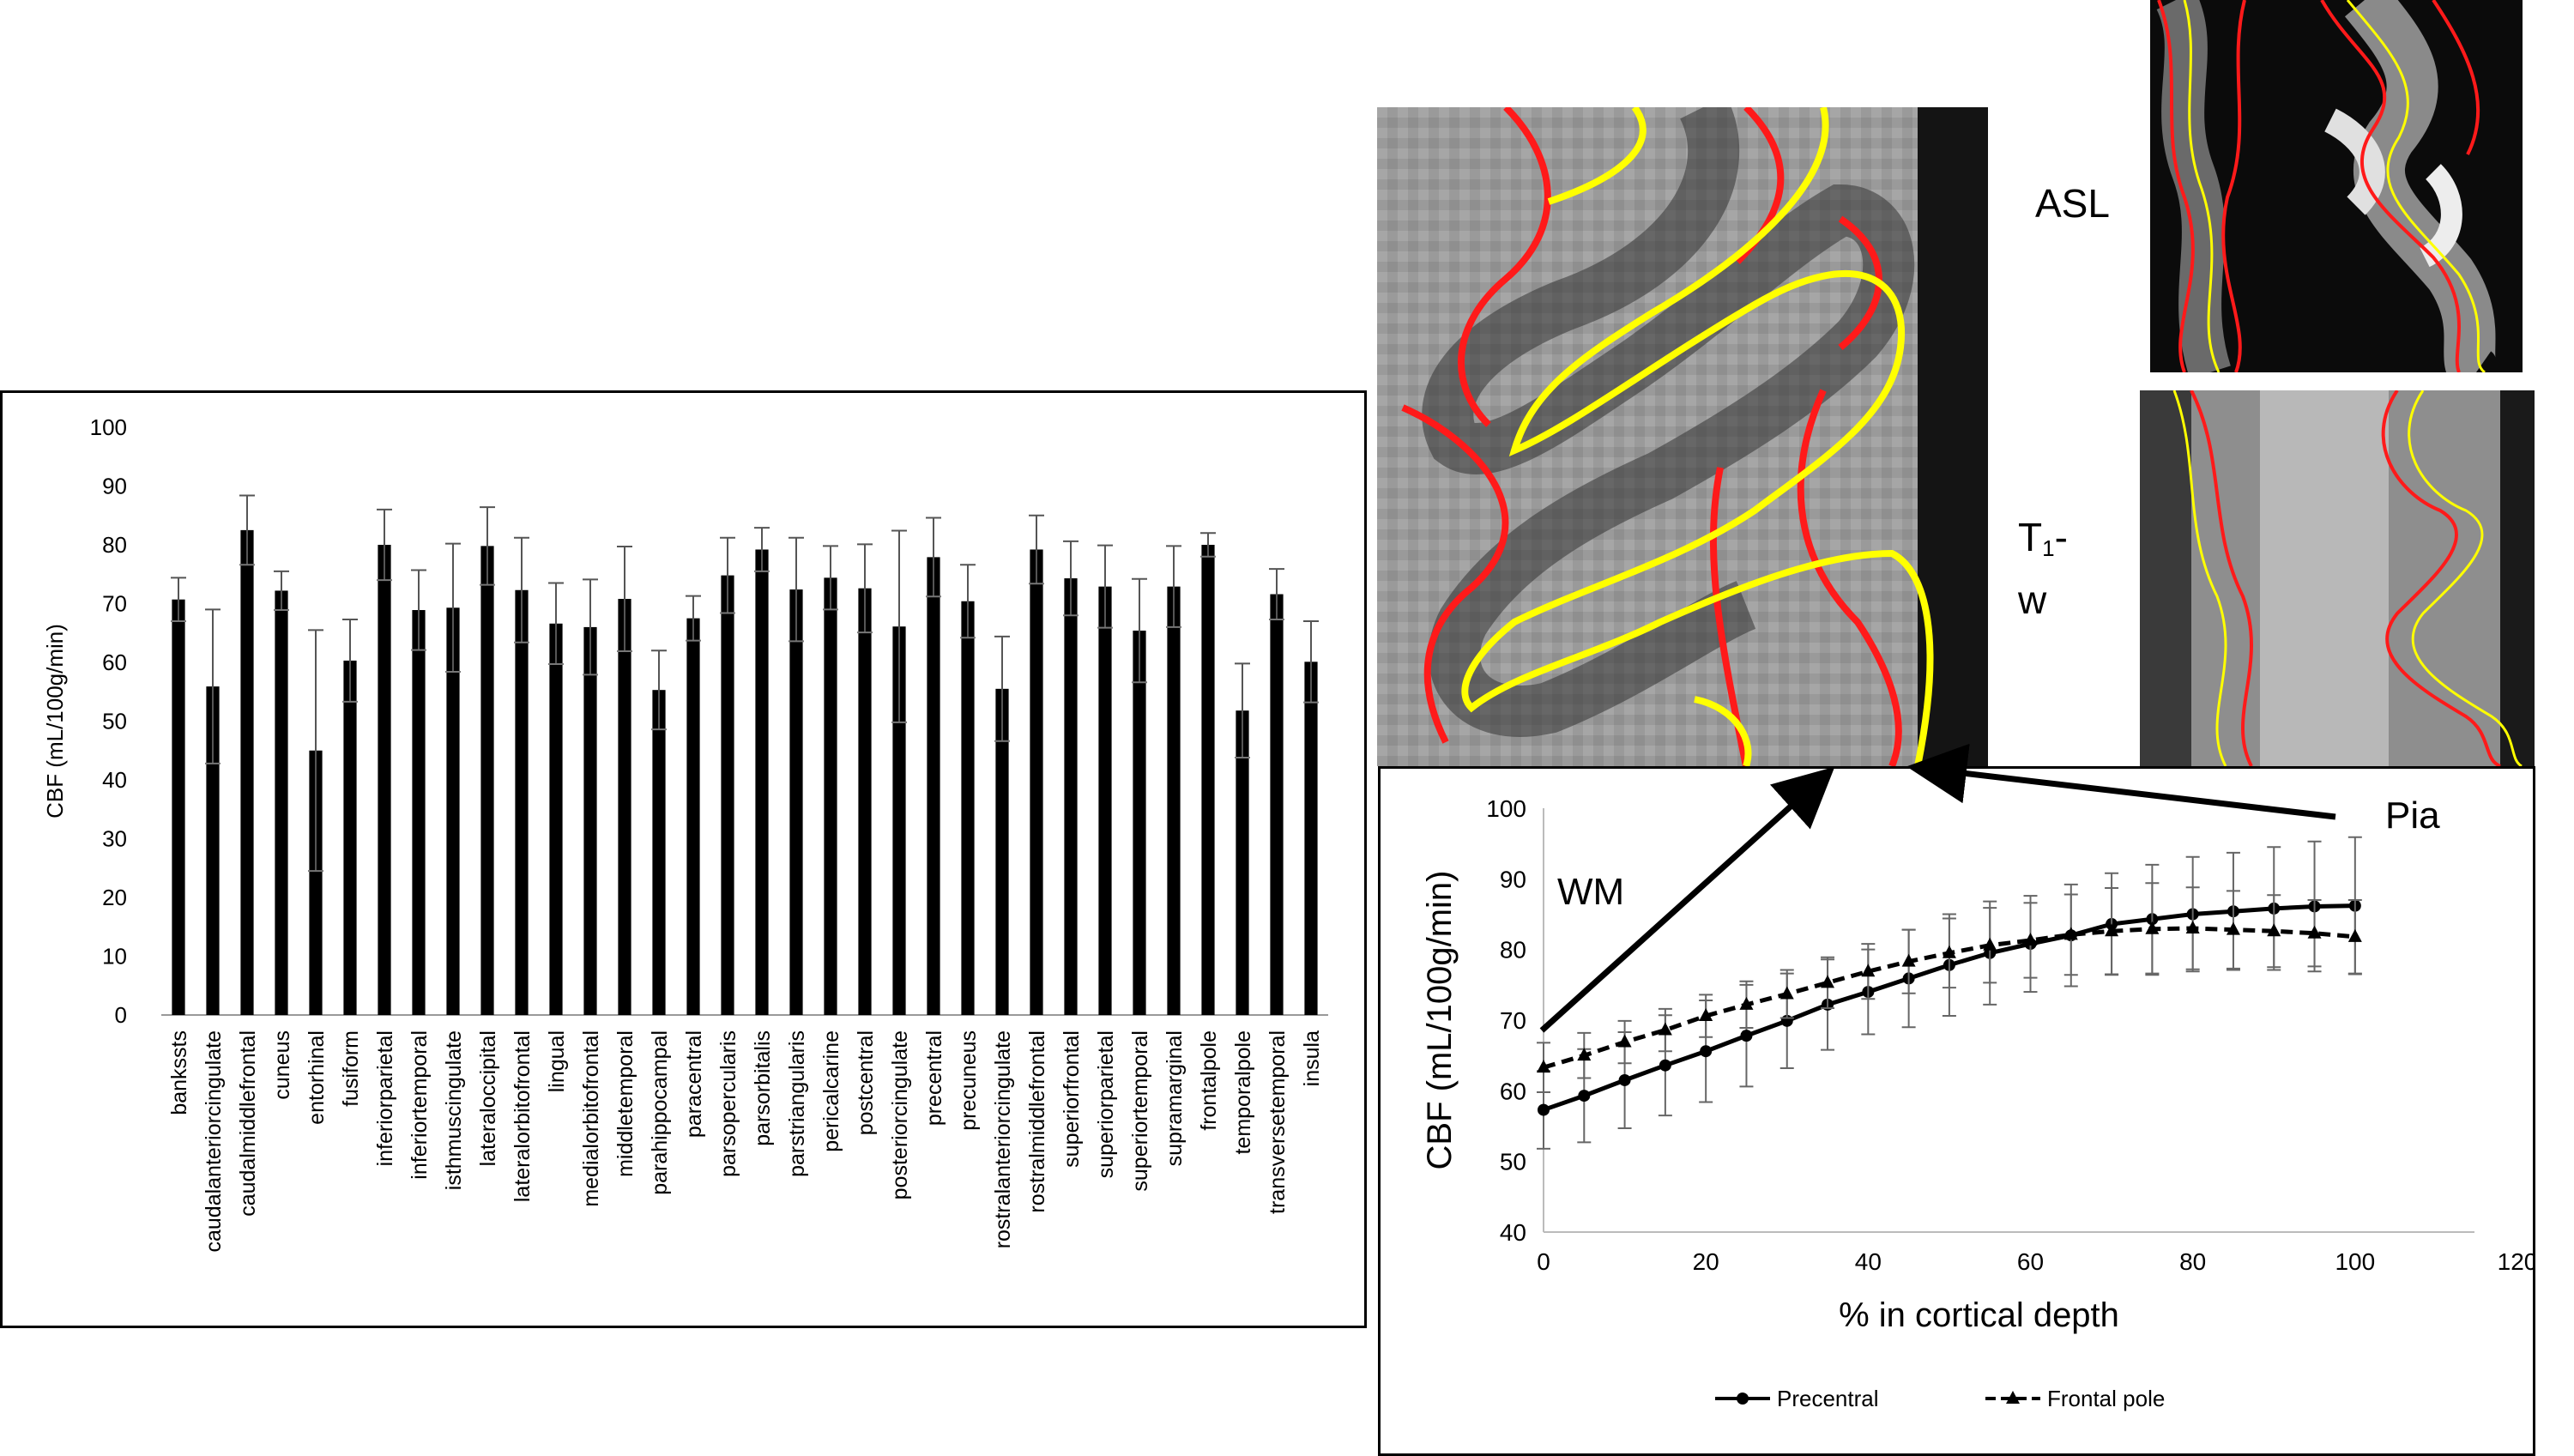 The height and width of the screenshot is (1456, 2574). What do you see at coordinates (420, 1105) in the screenshot?
I see `x-tick-label: inferiortemporal` at bounding box center [420, 1105].